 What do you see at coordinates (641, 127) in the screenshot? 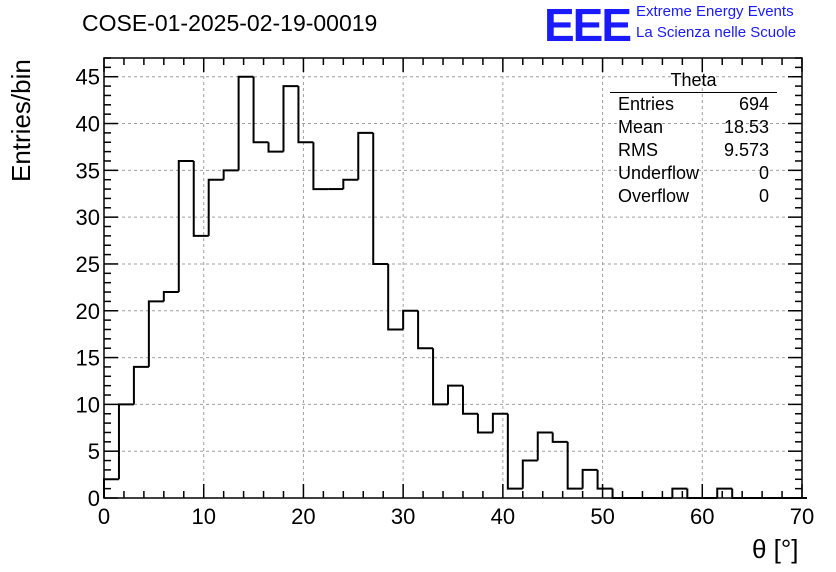
I see `stats-label: Mean` at bounding box center [641, 127].